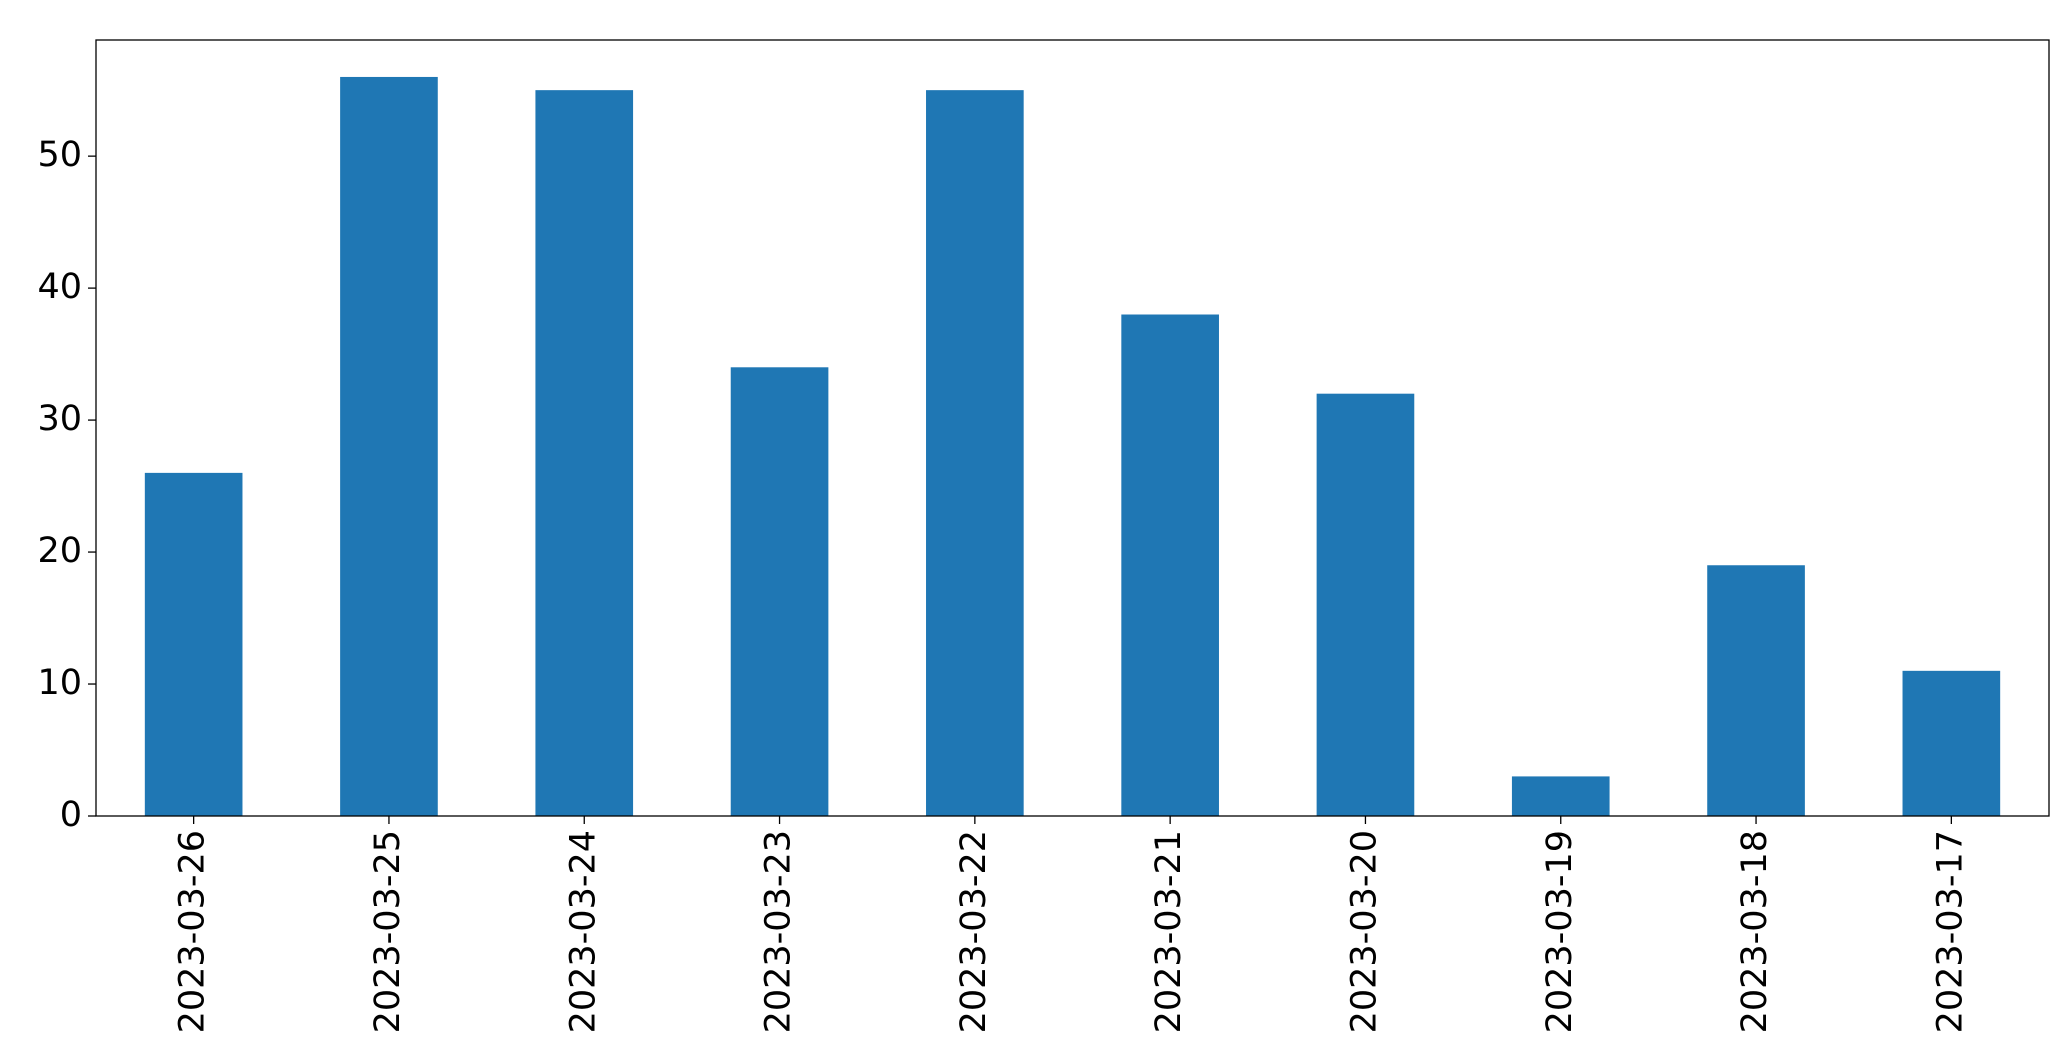  What do you see at coordinates (59, 287) in the screenshot?
I see `y-tick-label: 40` at bounding box center [59, 287].